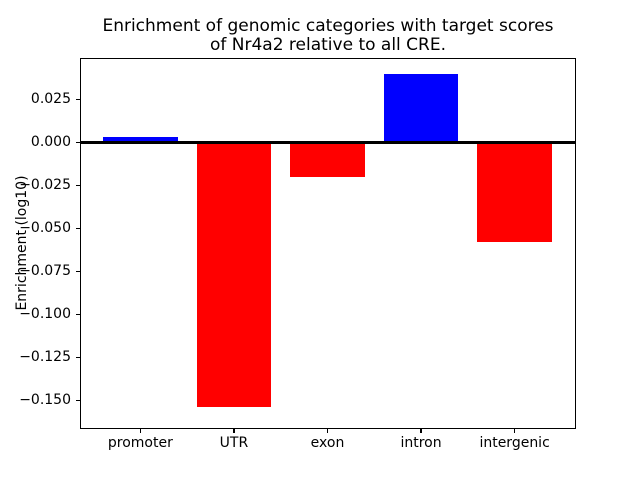 The width and height of the screenshot is (640, 480). What do you see at coordinates (45, 185) in the screenshot?
I see `y-tick-label: −0.025` at bounding box center [45, 185].